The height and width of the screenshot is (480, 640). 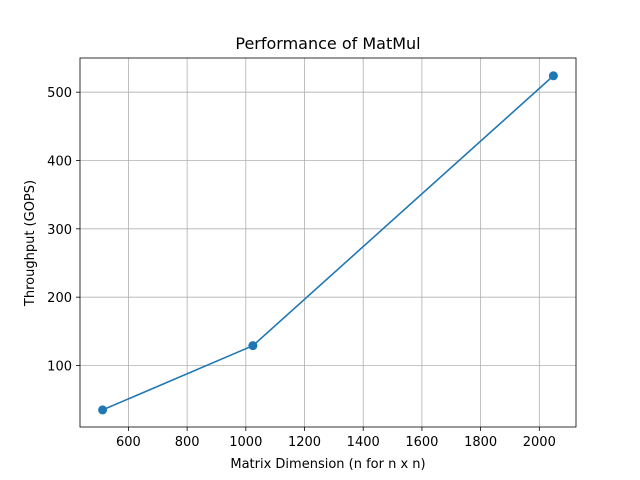 I want to click on x-axis-label: Matrix Dimension (n for n x n), so click(x=327, y=464).